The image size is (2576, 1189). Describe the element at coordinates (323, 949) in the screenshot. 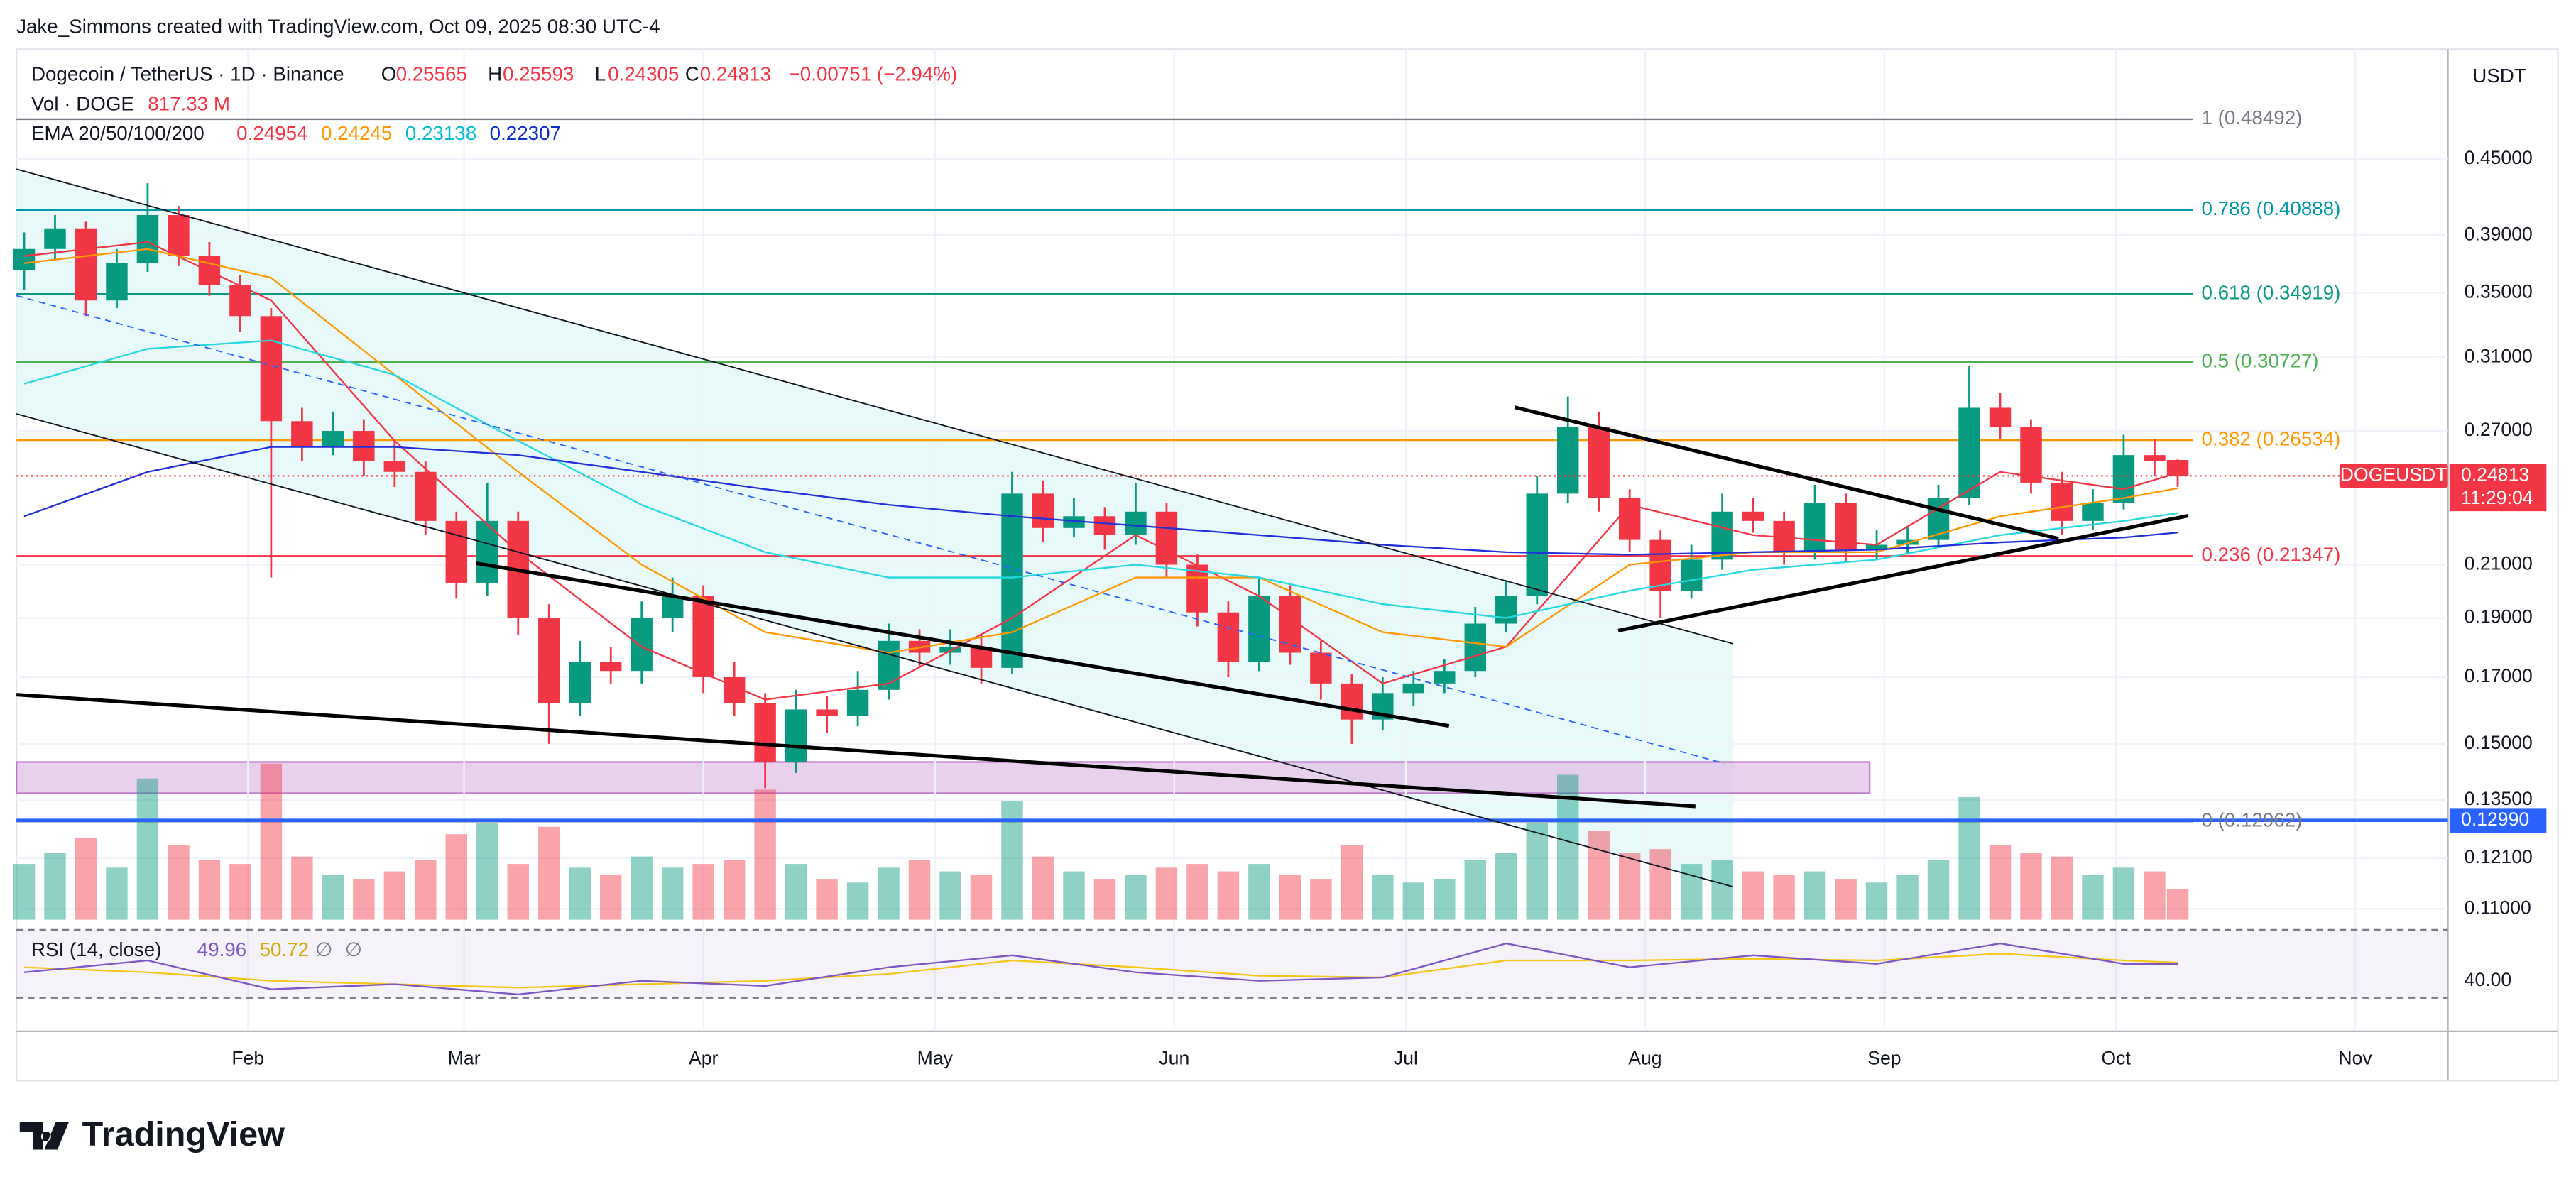

I see `rsi-na: ∅` at that location.